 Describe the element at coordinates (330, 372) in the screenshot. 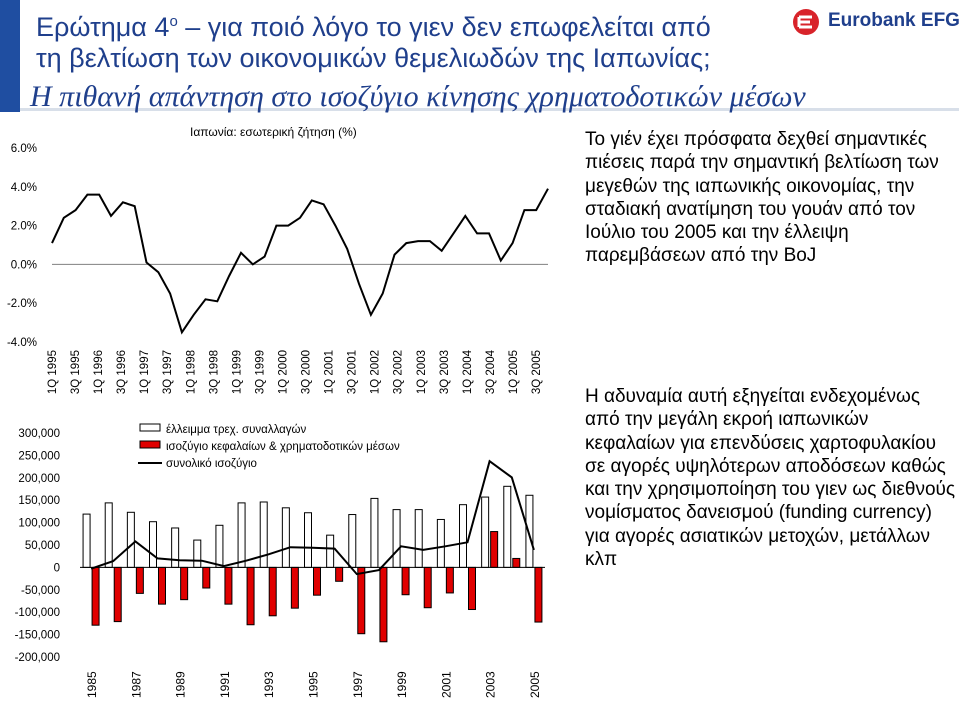

I see `line-chart-xtick-label: 1Q 2001` at that location.